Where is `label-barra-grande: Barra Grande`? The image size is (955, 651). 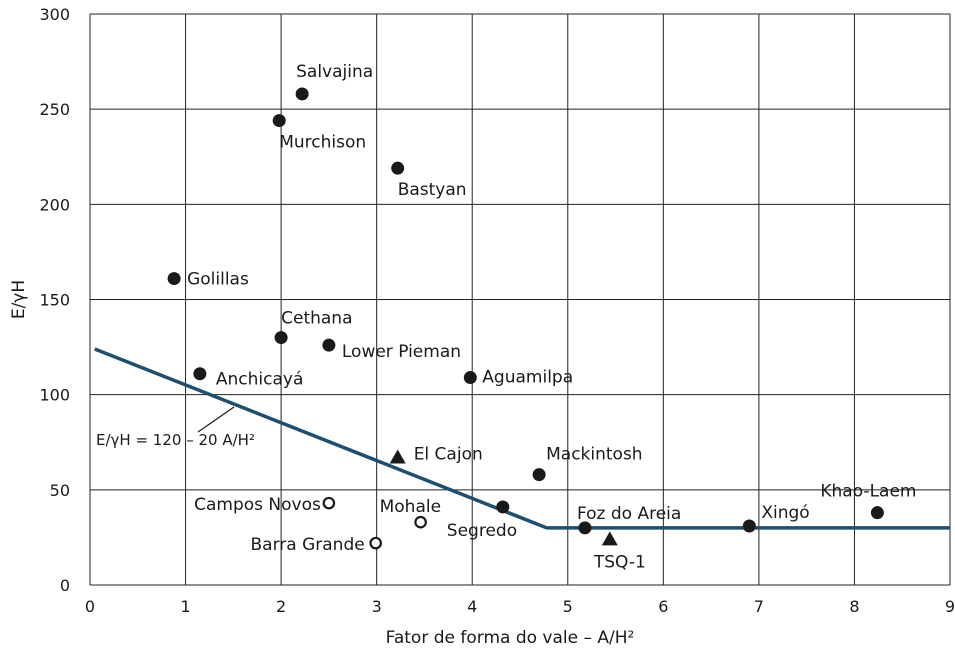 label-barra-grande: Barra Grande is located at coordinates (308, 545).